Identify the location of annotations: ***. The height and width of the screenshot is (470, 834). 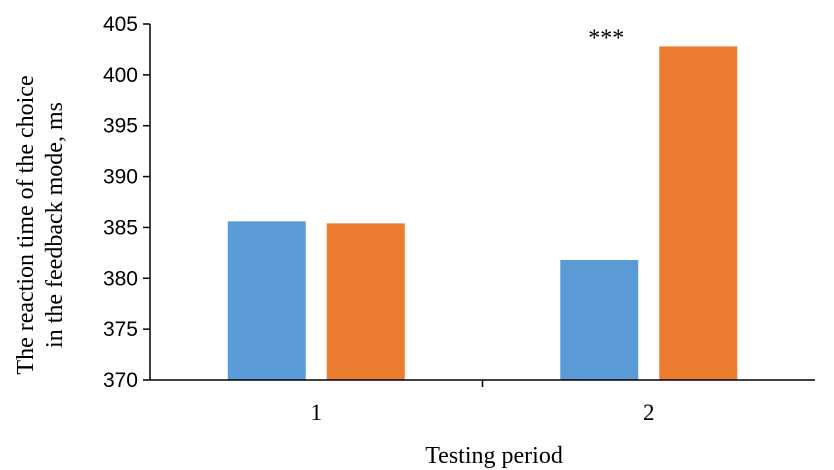
(606, 38).